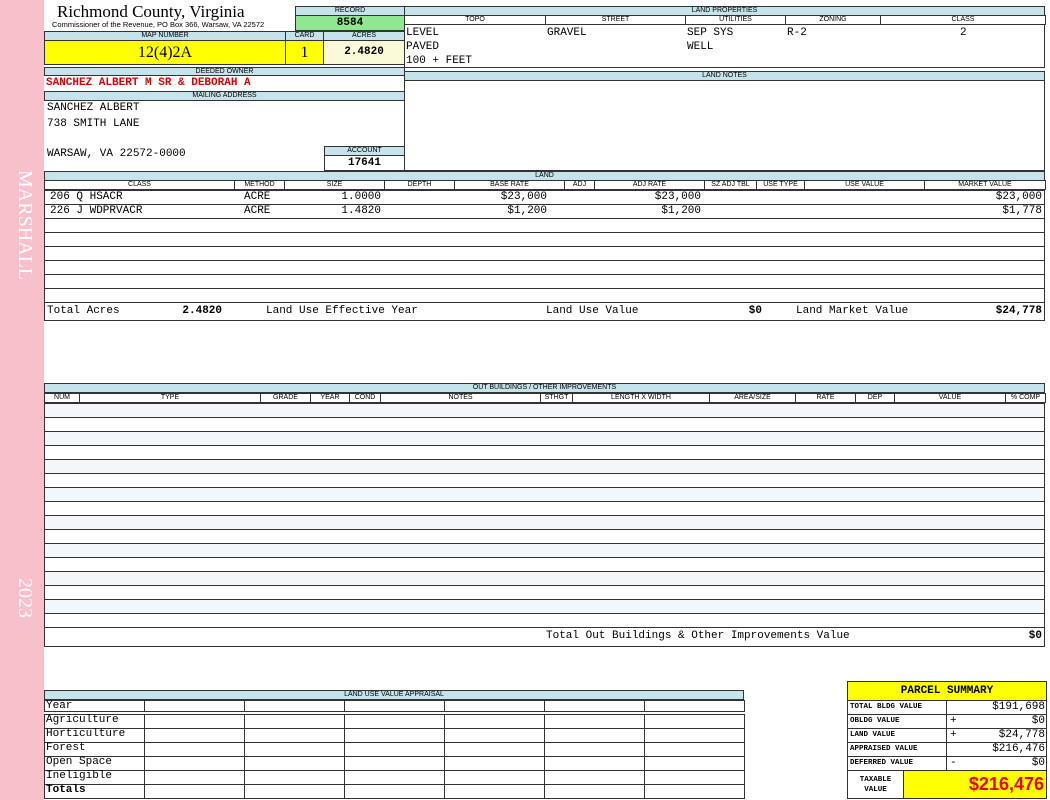 The width and height of the screenshot is (1050, 800). What do you see at coordinates (677, 197) in the screenshot?
I see `land-adj-rate: $23,000` at bounding box center [677, 197].